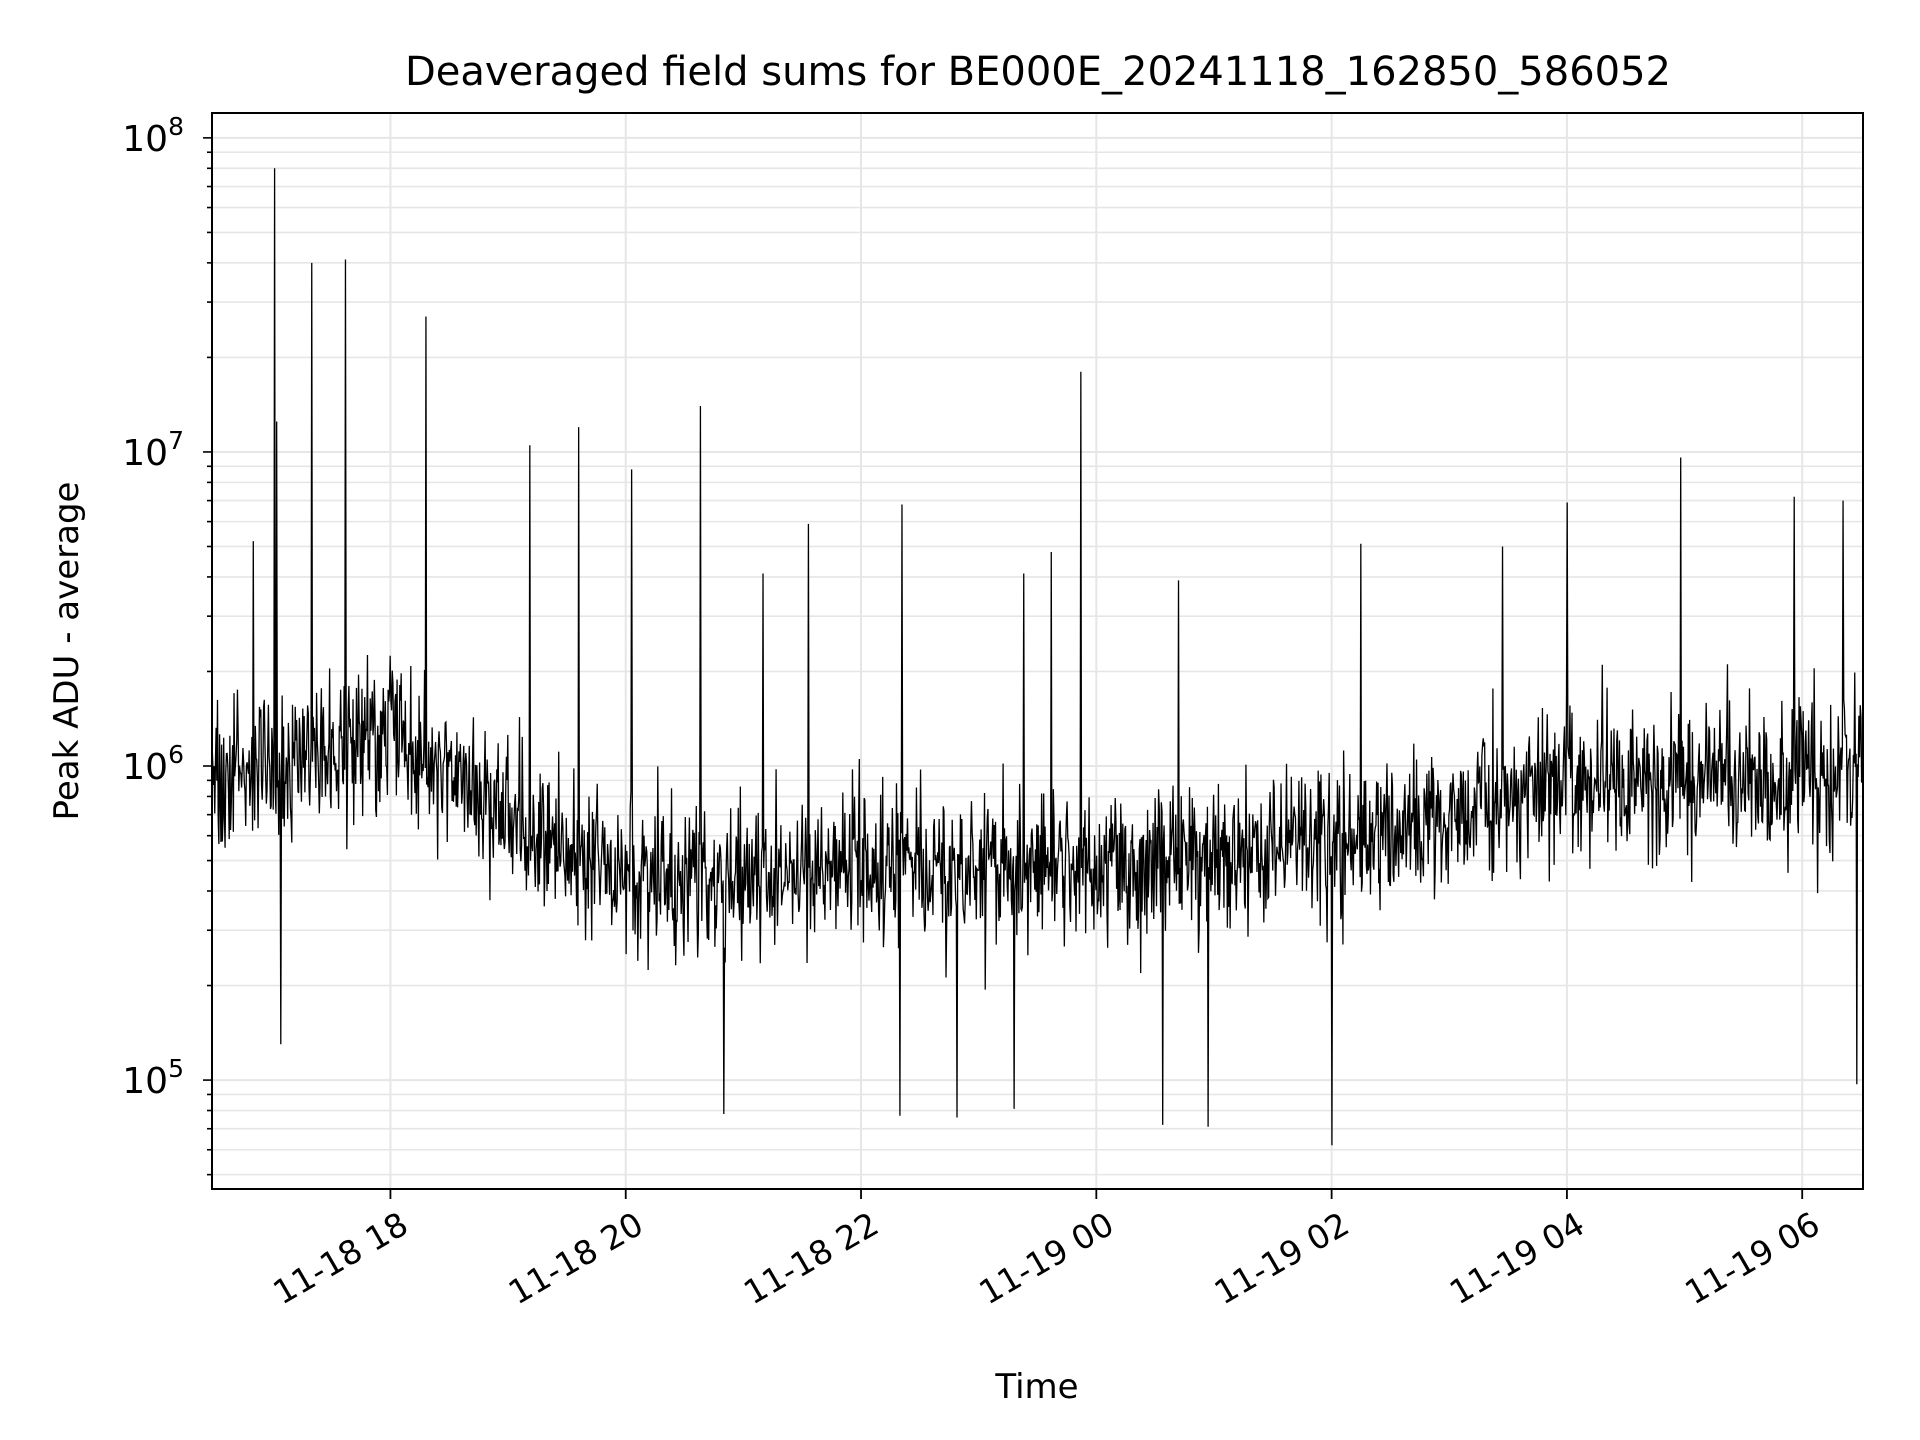 Image resolution: width=1920 pixels, height=1440 pixels. What do you see at coordinates (1046, 1258) in the screenshot?
I see `x-tick-label: 11-19 00` at bounding box center [1046, 1258].